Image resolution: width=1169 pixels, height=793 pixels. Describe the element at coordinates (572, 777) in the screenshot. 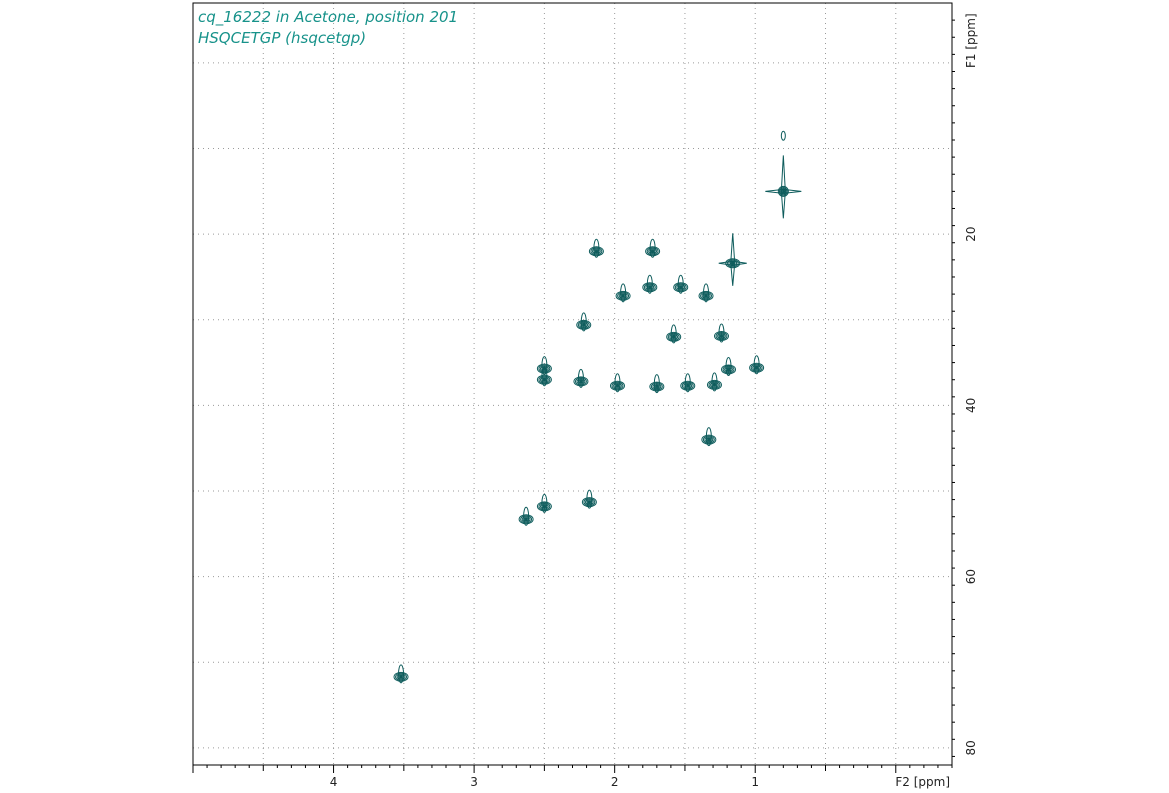

I see `x-axis: F2 [ppm] 4 3 2 1` at that location.